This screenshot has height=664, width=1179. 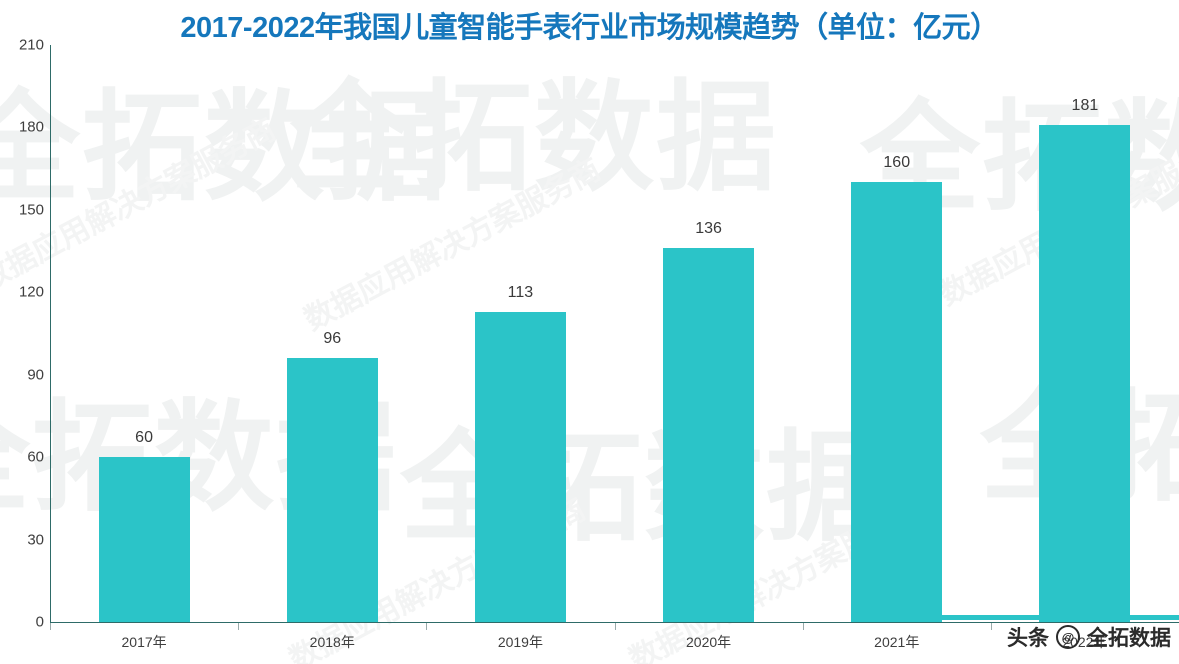 I want to click on chart-title: 2017-2022年我国儿童智能手表行业市场规模趋势（单位：亿元）, so click(x=589, y=28).